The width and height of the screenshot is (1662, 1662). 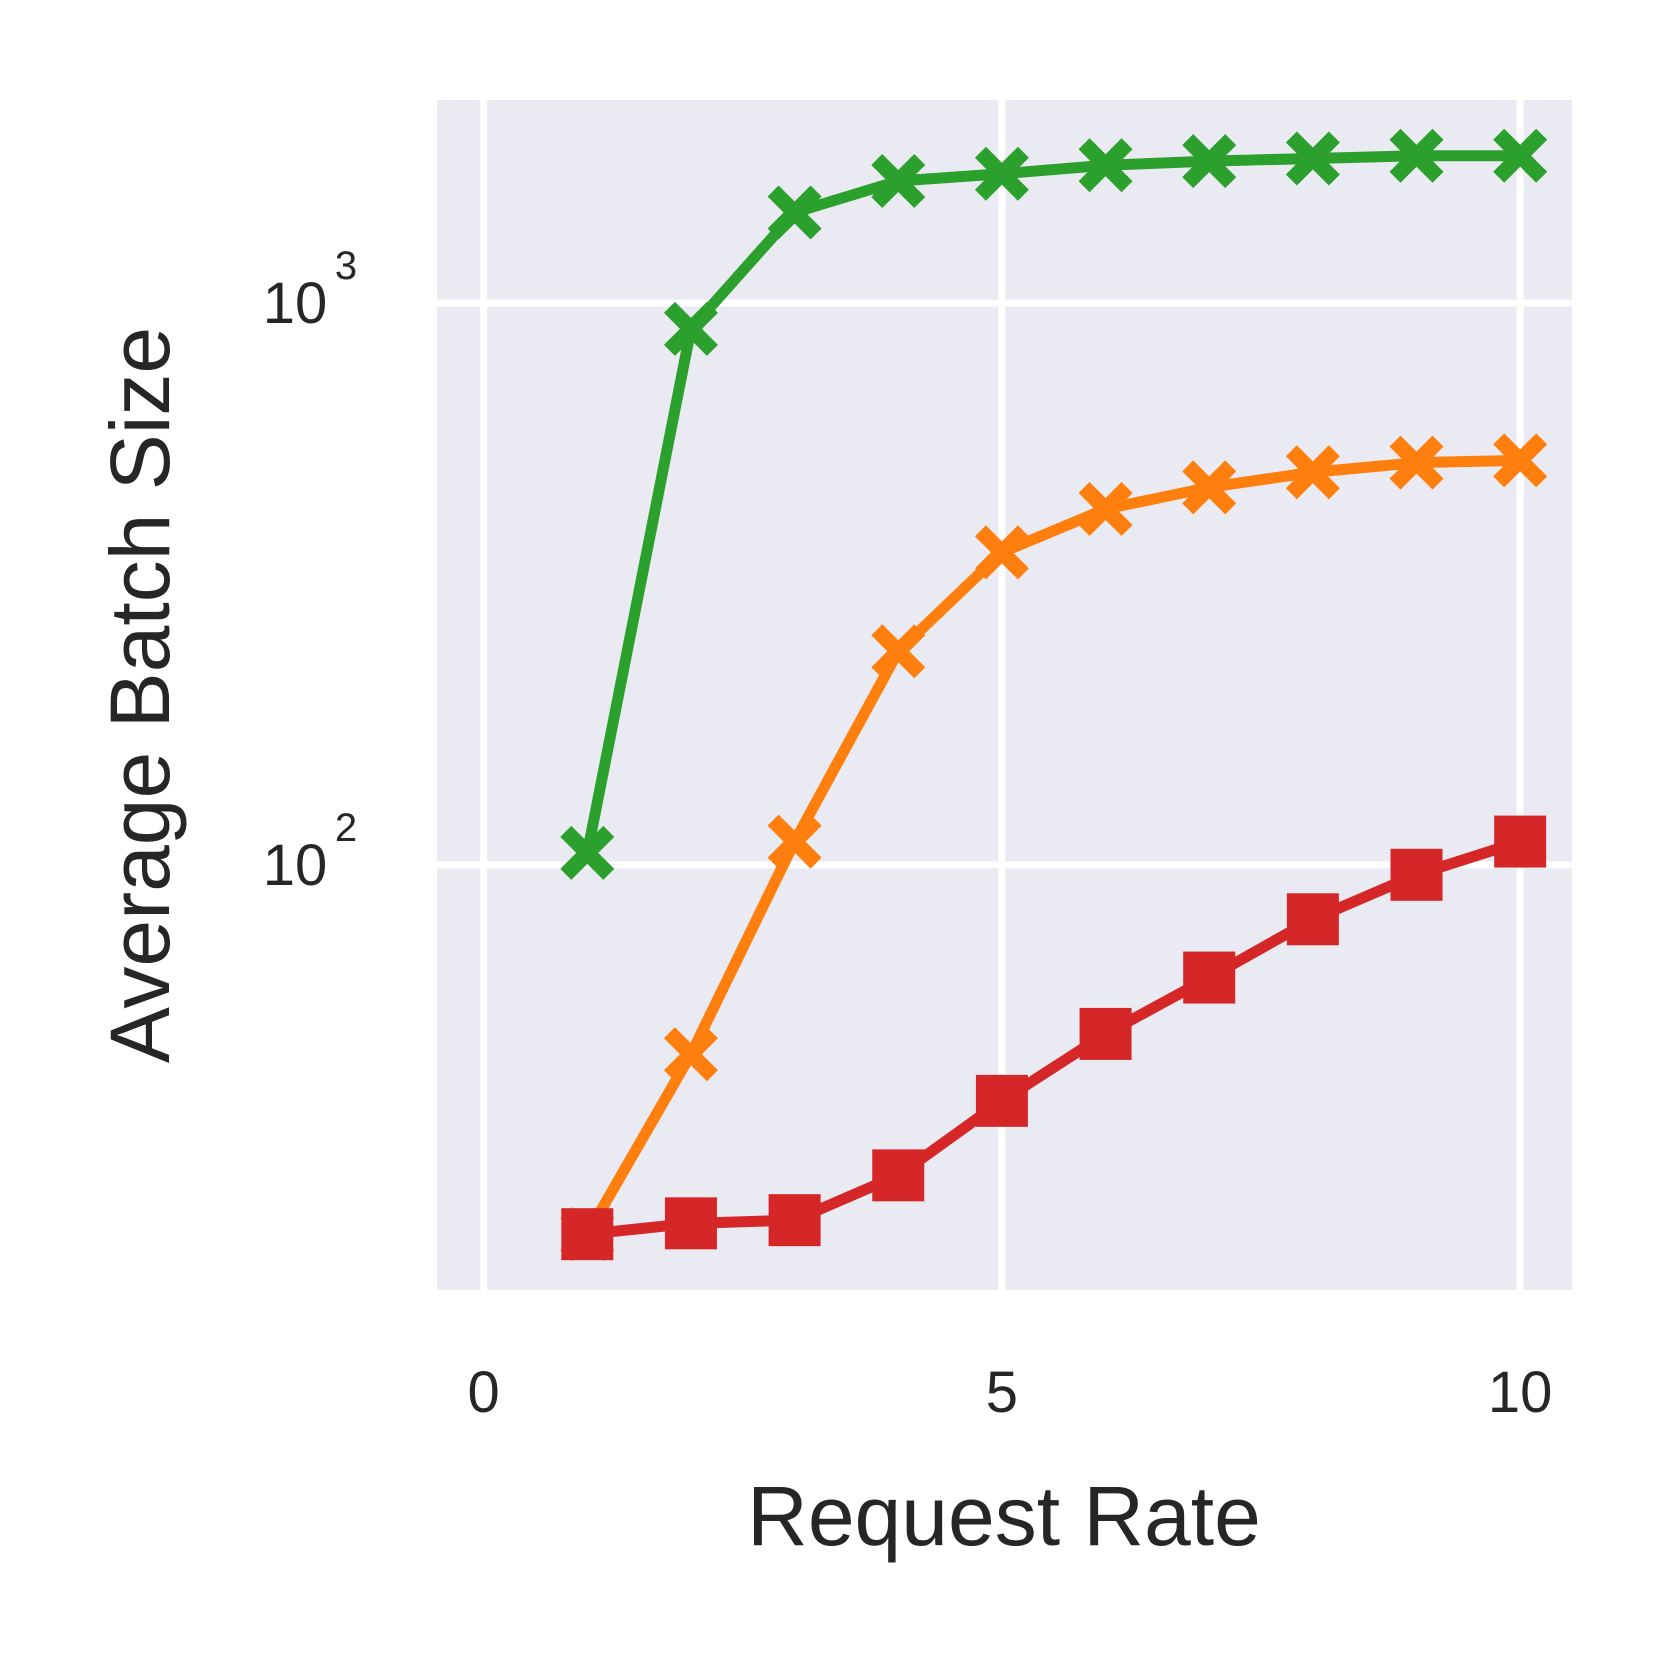 I want to click on y-tick-label-exponent: 2, so click(x=346, y=828).